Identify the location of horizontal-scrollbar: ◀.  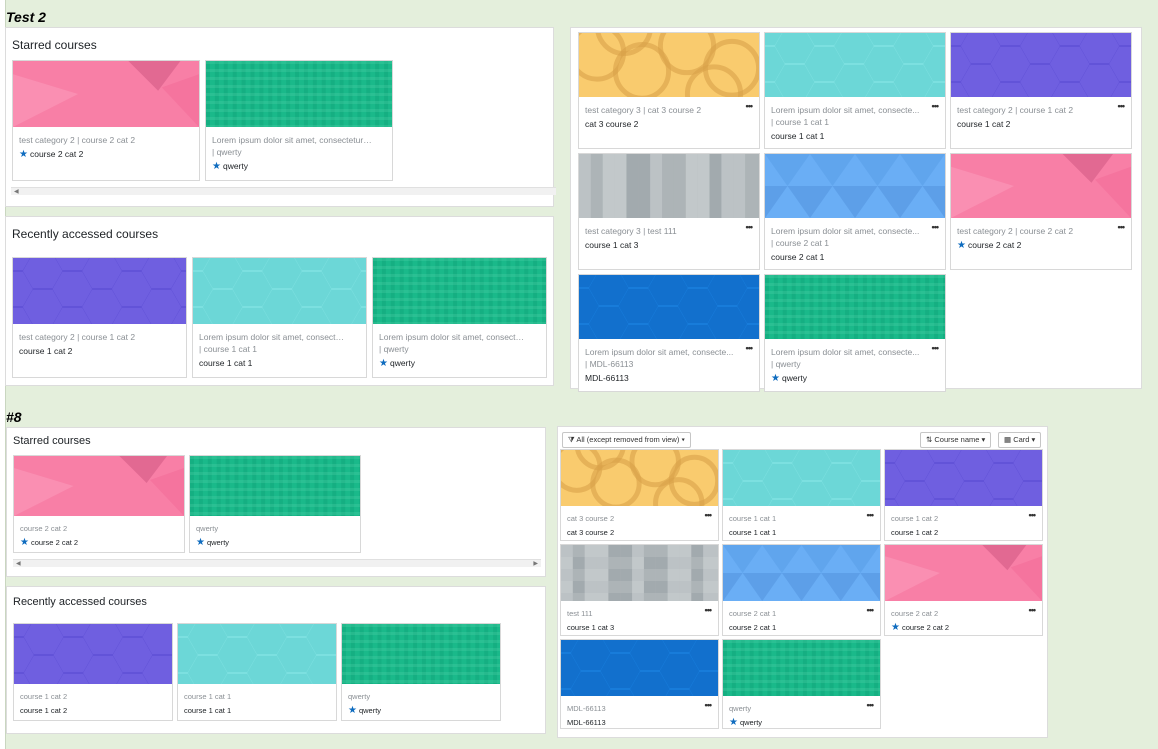
(283, 191).